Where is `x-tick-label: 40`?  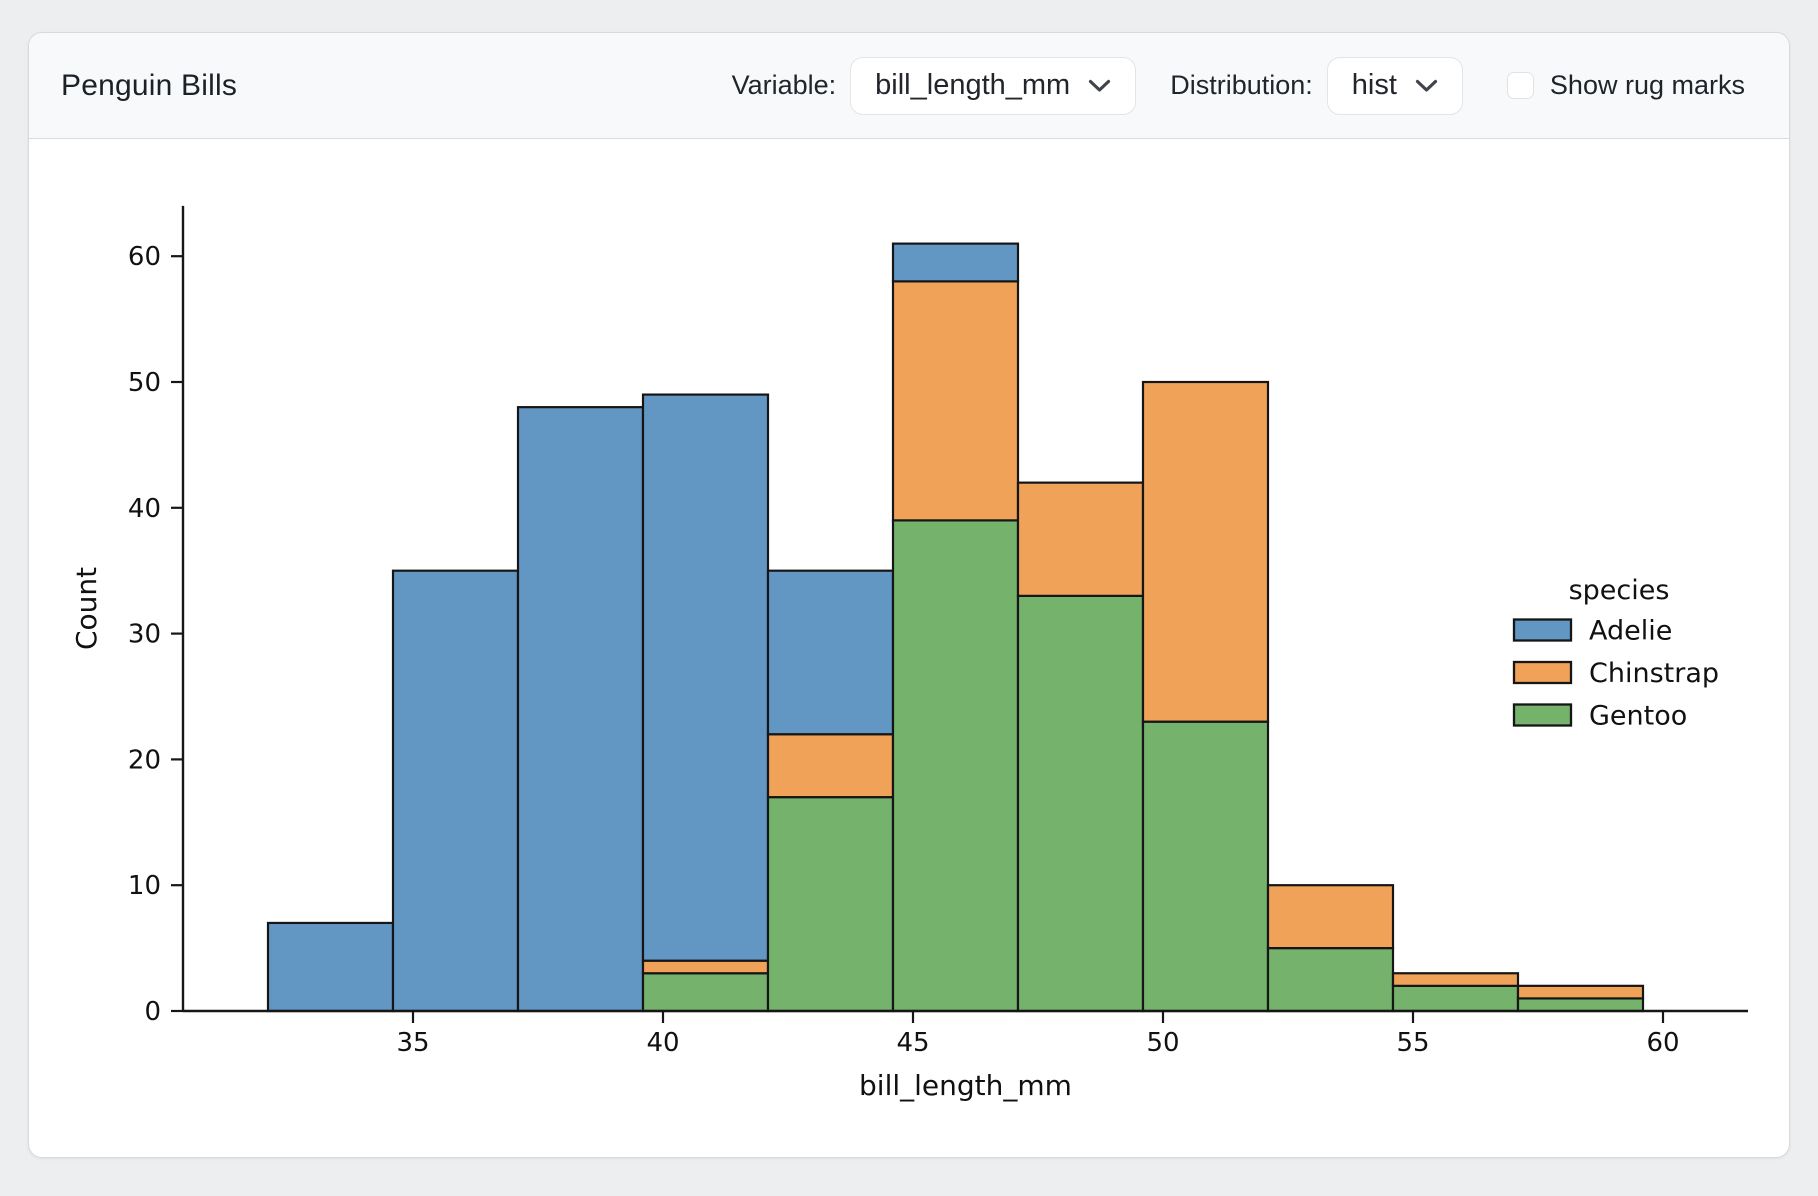
x-tick-label: 40 is located at coordinates (662, 1043).